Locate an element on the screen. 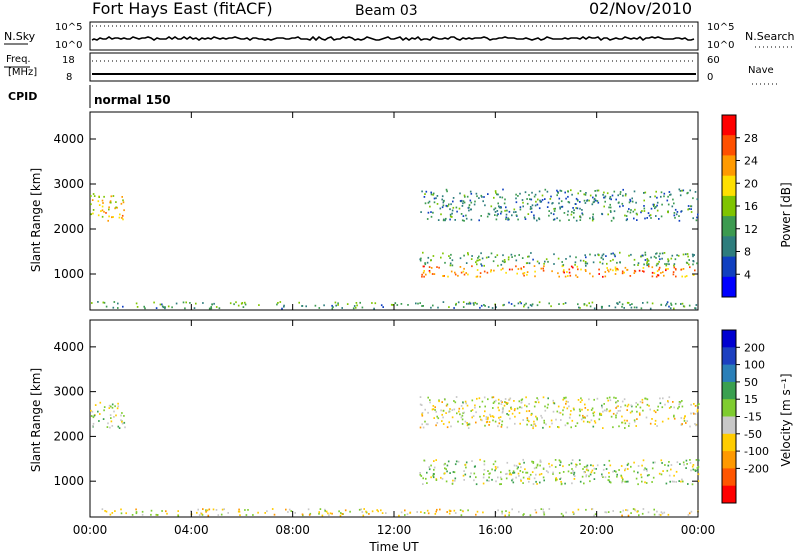 This screenshot has height=554, width=800. nave-tick-top: 60 is located at coordinates (713, 60).